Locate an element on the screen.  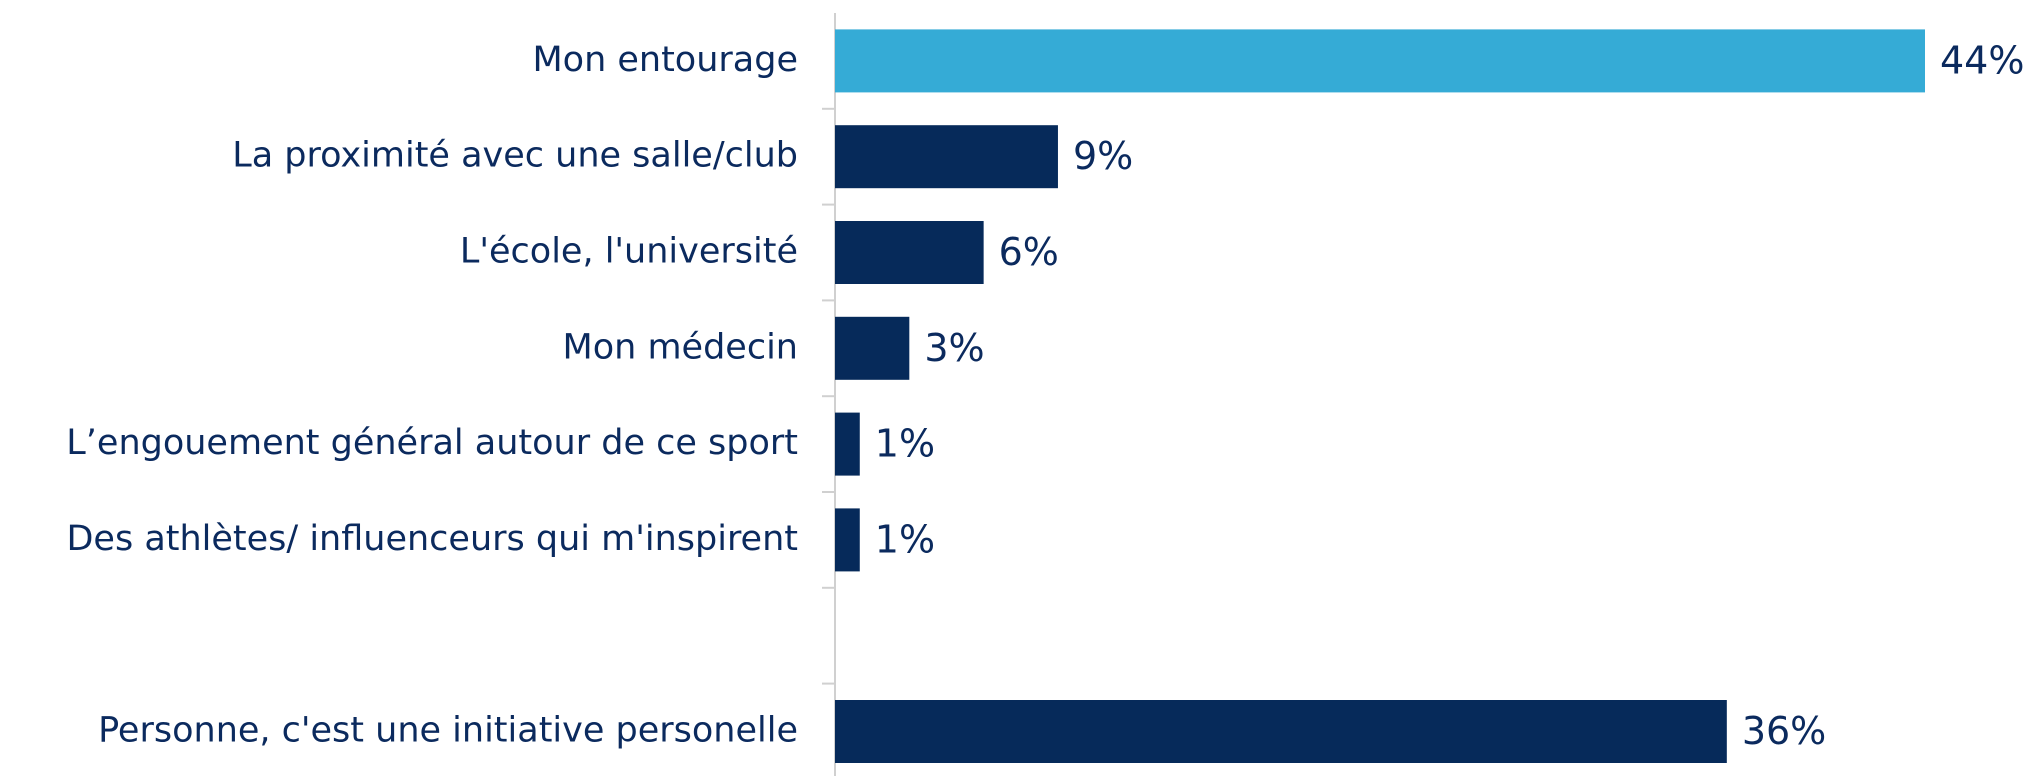
value-label: 9% is located at coordinates (1103, 156).